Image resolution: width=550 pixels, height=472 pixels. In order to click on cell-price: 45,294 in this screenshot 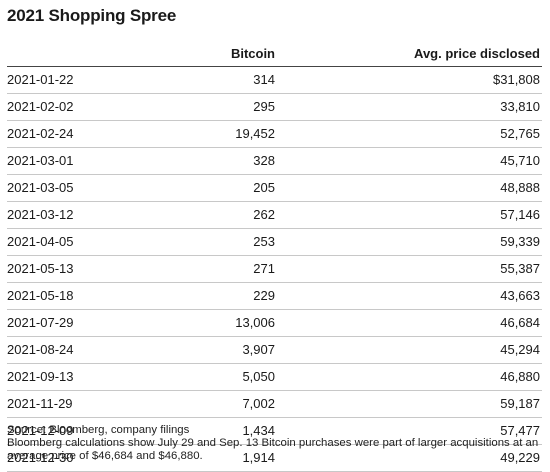, I will do `click(520, 349)`.